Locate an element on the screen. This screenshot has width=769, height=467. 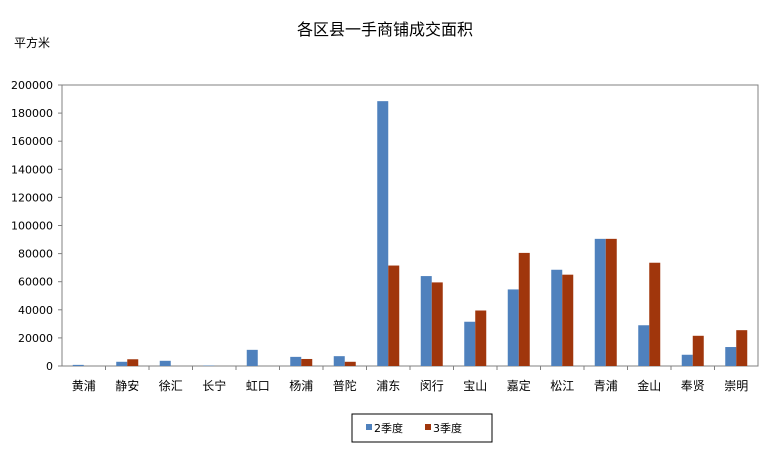
x-tick-label: 长宁 is located at coordinates (214, 385).